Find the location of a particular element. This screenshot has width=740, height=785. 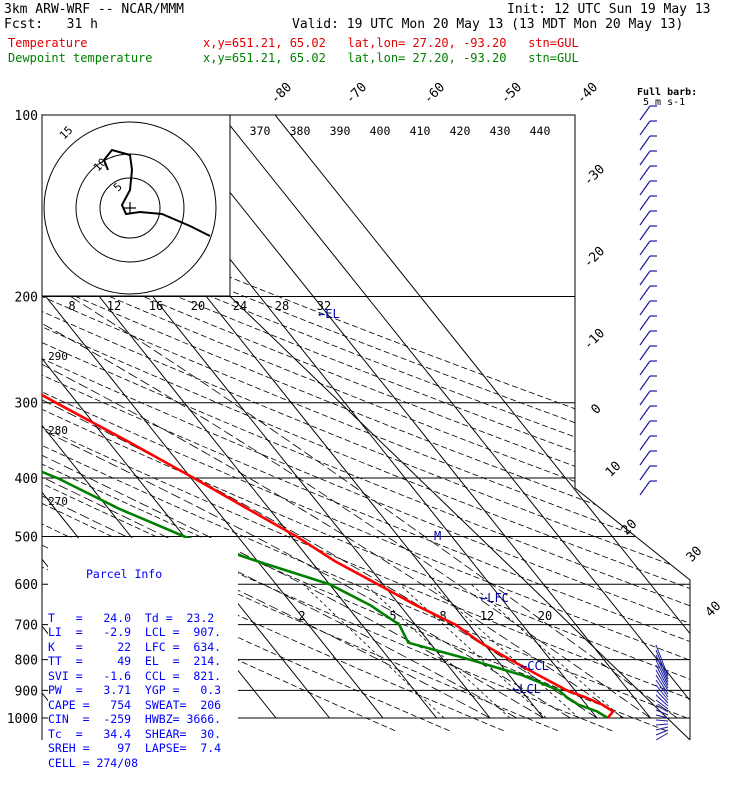

isotherm-label: 10 is located at coordinates (614, 470).